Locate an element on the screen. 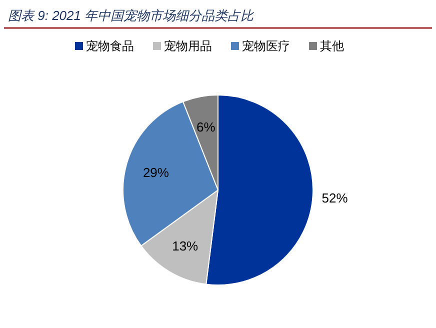 Image resolution: width=436 pixels, height=328 pixels. data-label: 13% is located at coordinates (185, 246).